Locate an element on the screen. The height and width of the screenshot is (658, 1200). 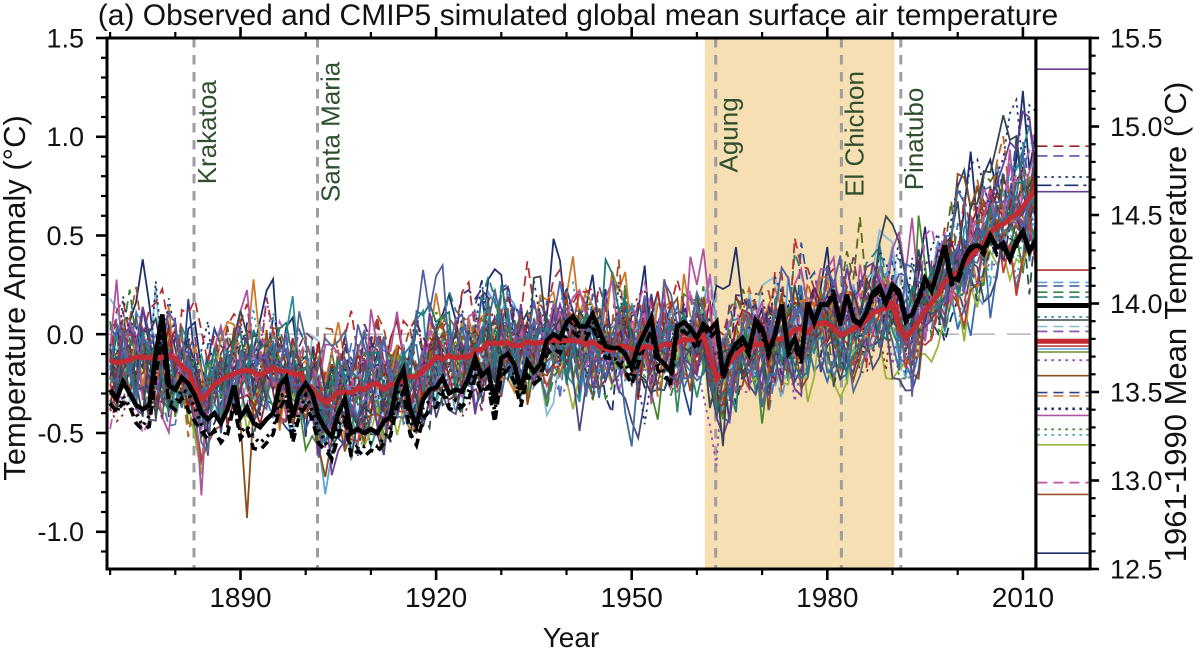
svg-text: El Chichon is located at coordinates (854, 134).